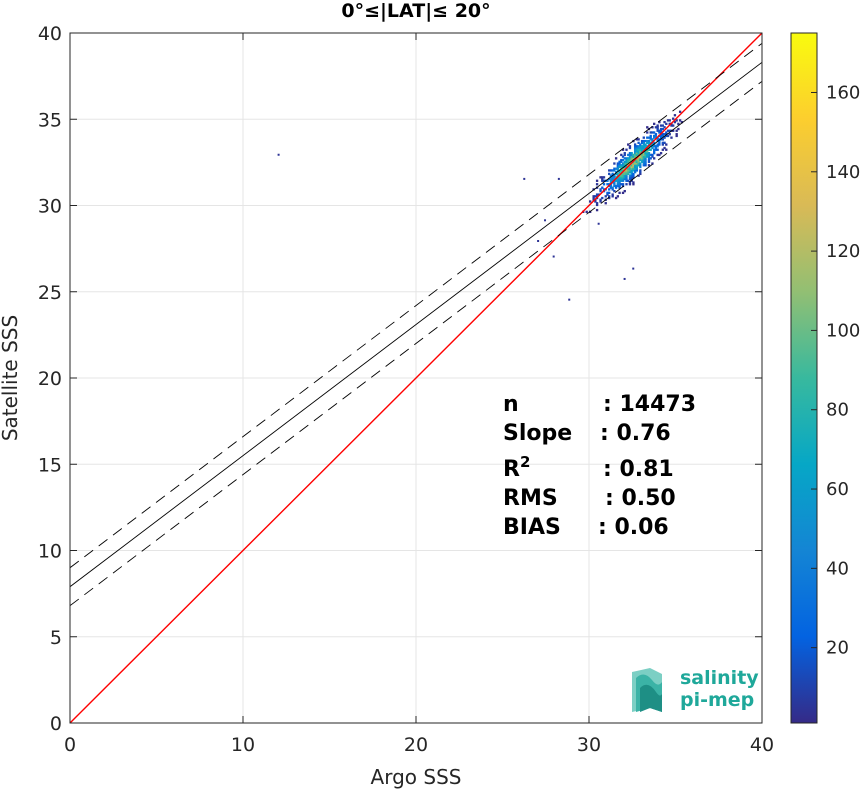  Describe the element at coordinates (843, 172) in the screenshot. I see `colorbar-tick-label: 140` at that location.